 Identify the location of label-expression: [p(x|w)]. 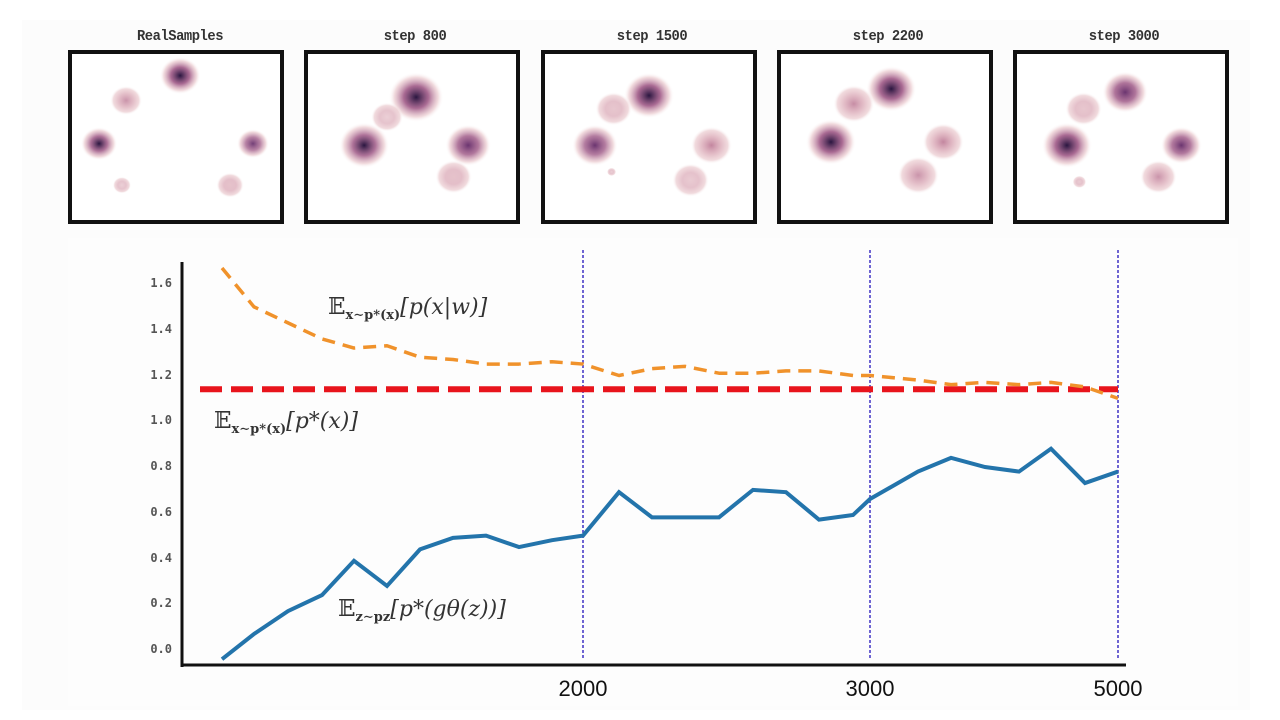
(444, 307).